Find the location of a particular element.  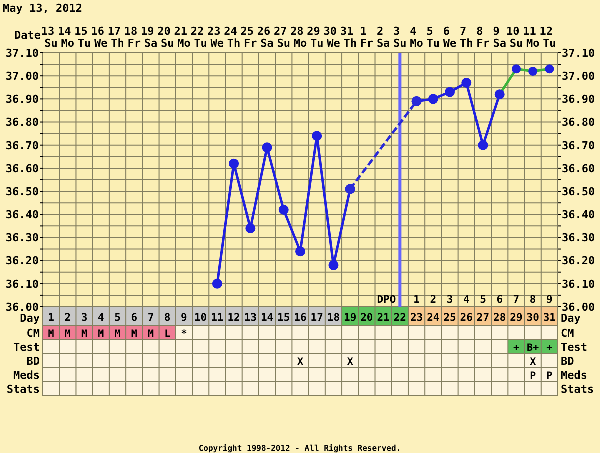

x2-tick-label: 8 is located at coordinates (167, 318).